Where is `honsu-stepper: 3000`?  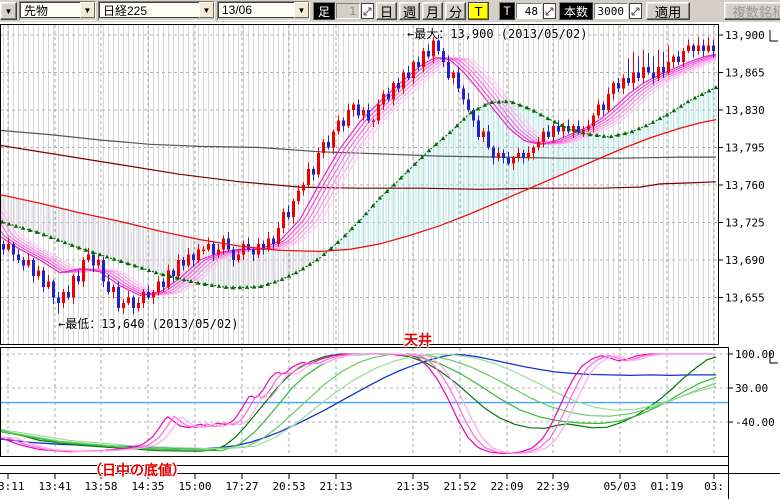
honsu-stepper: 3000 is located at coordinates (618, 11).